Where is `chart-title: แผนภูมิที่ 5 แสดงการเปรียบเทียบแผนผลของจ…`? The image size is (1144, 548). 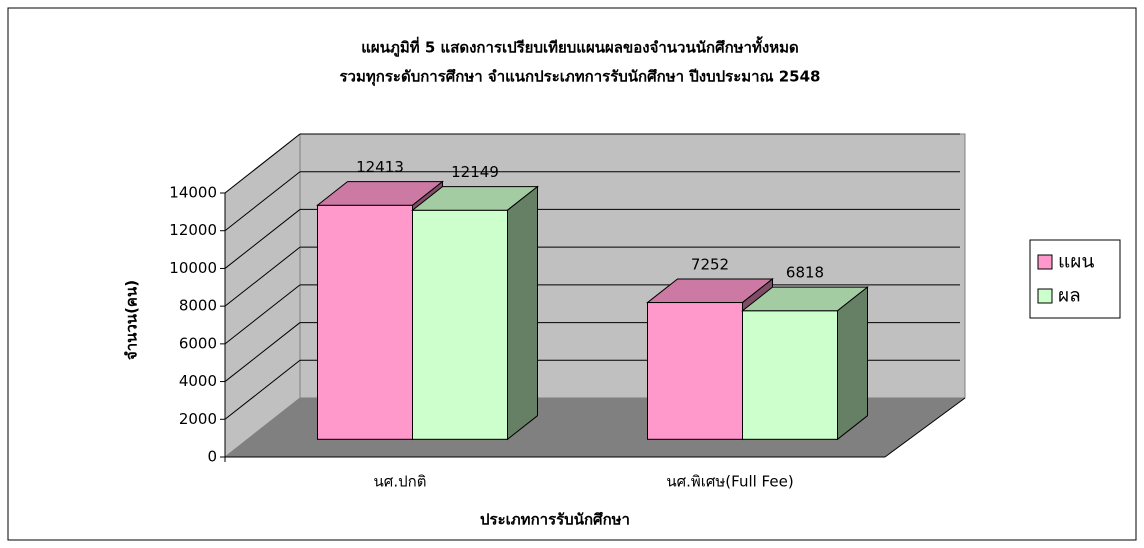
chart-title: แผนภูมิที่ 5 แสดงการเปรียบเทียบแผนผลของจ… is located at coordinates (579, 47).